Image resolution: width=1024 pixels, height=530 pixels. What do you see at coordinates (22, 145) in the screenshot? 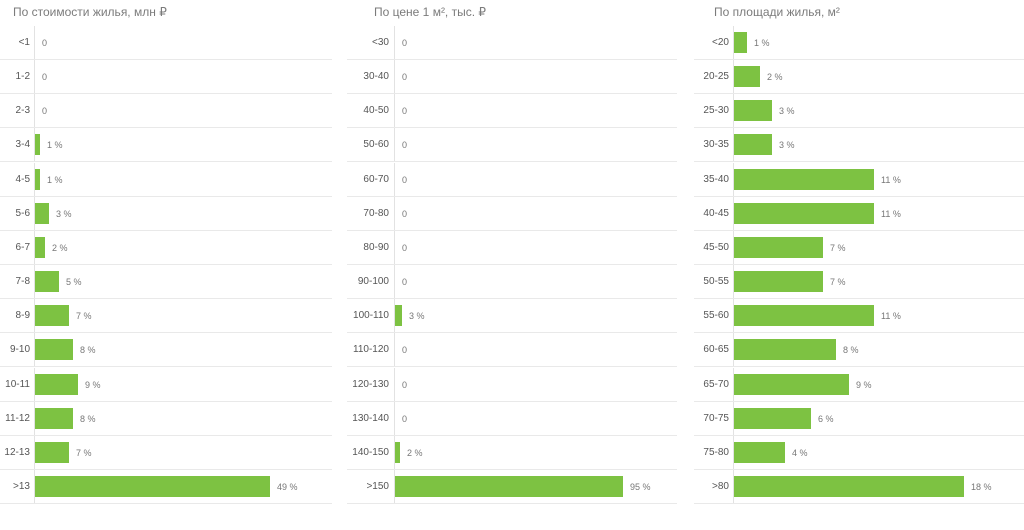
I see `category-label: 3-4` at bounding box center [22, 145].